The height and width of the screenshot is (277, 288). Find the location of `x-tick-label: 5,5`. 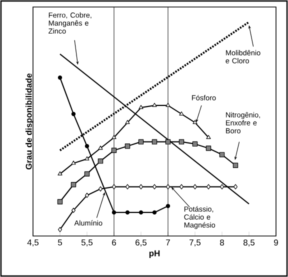

x-tick-label: 5,5 is located at coordinates (87, 243).